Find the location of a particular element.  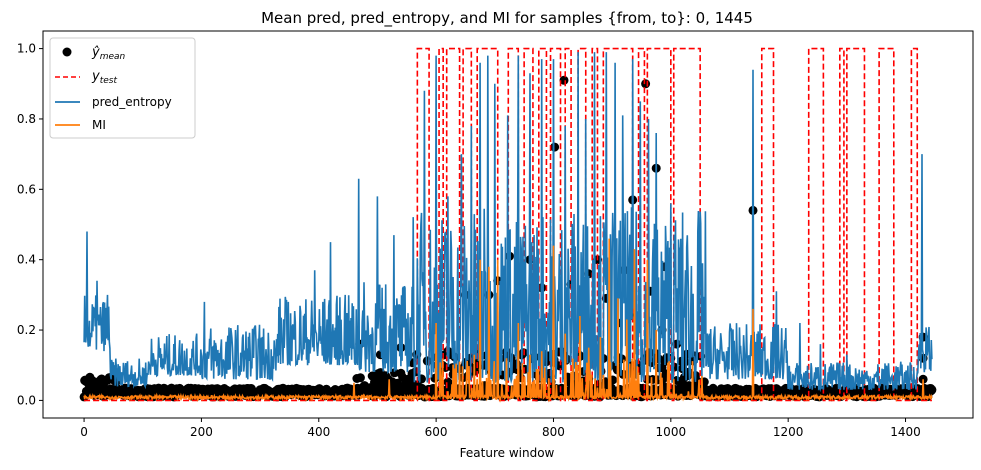

y-tick-label: 1.0 is located at coordinates (26, 49).